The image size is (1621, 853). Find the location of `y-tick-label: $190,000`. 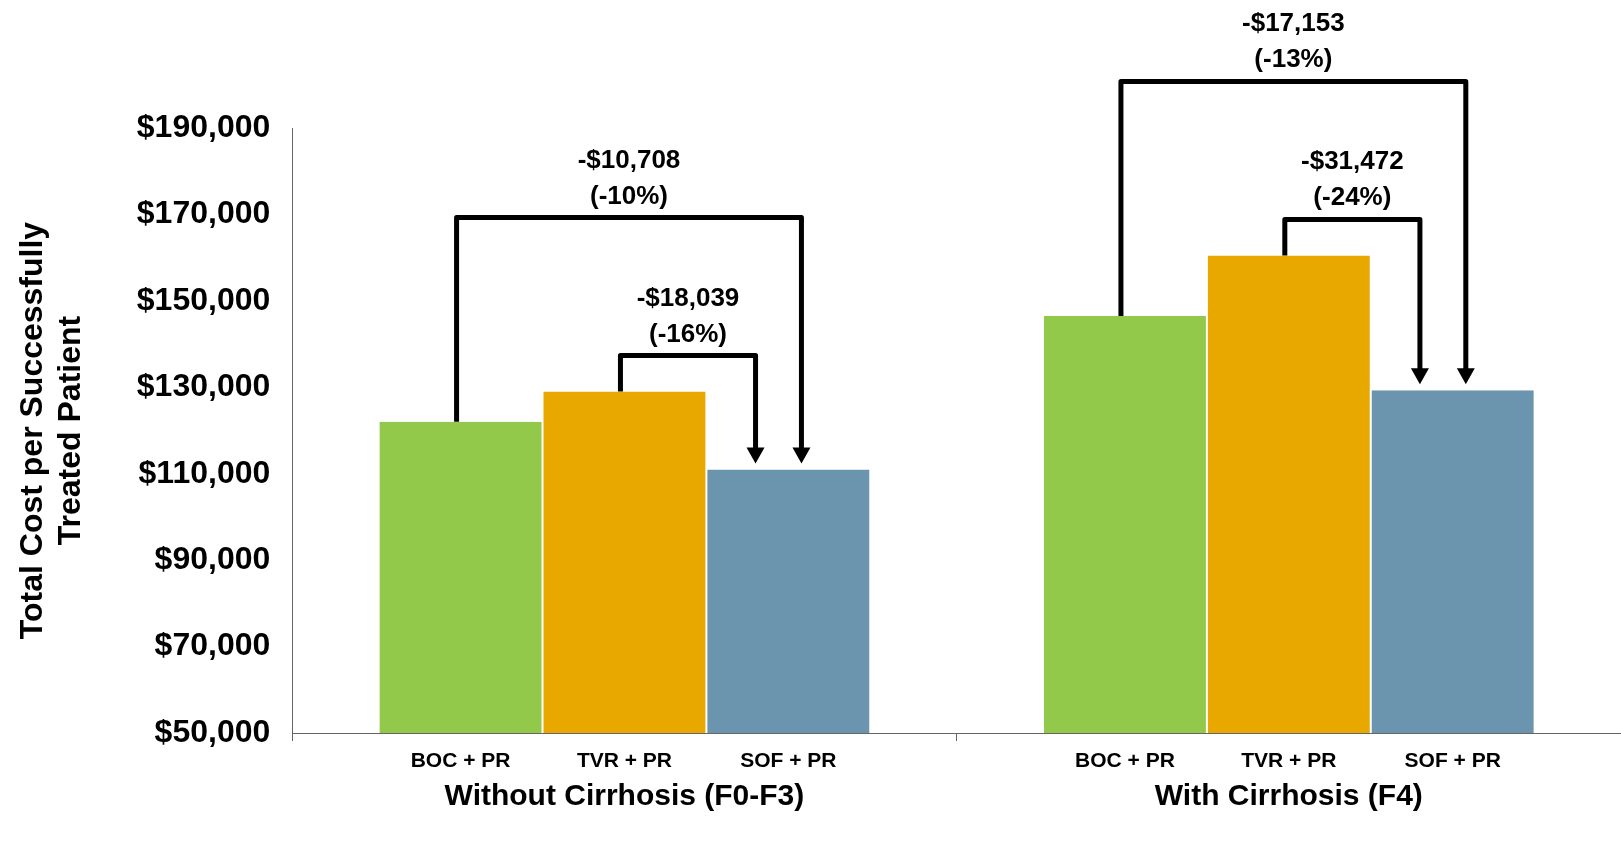

y-tick-label: $190,000 is located at coordinates (203, 125).